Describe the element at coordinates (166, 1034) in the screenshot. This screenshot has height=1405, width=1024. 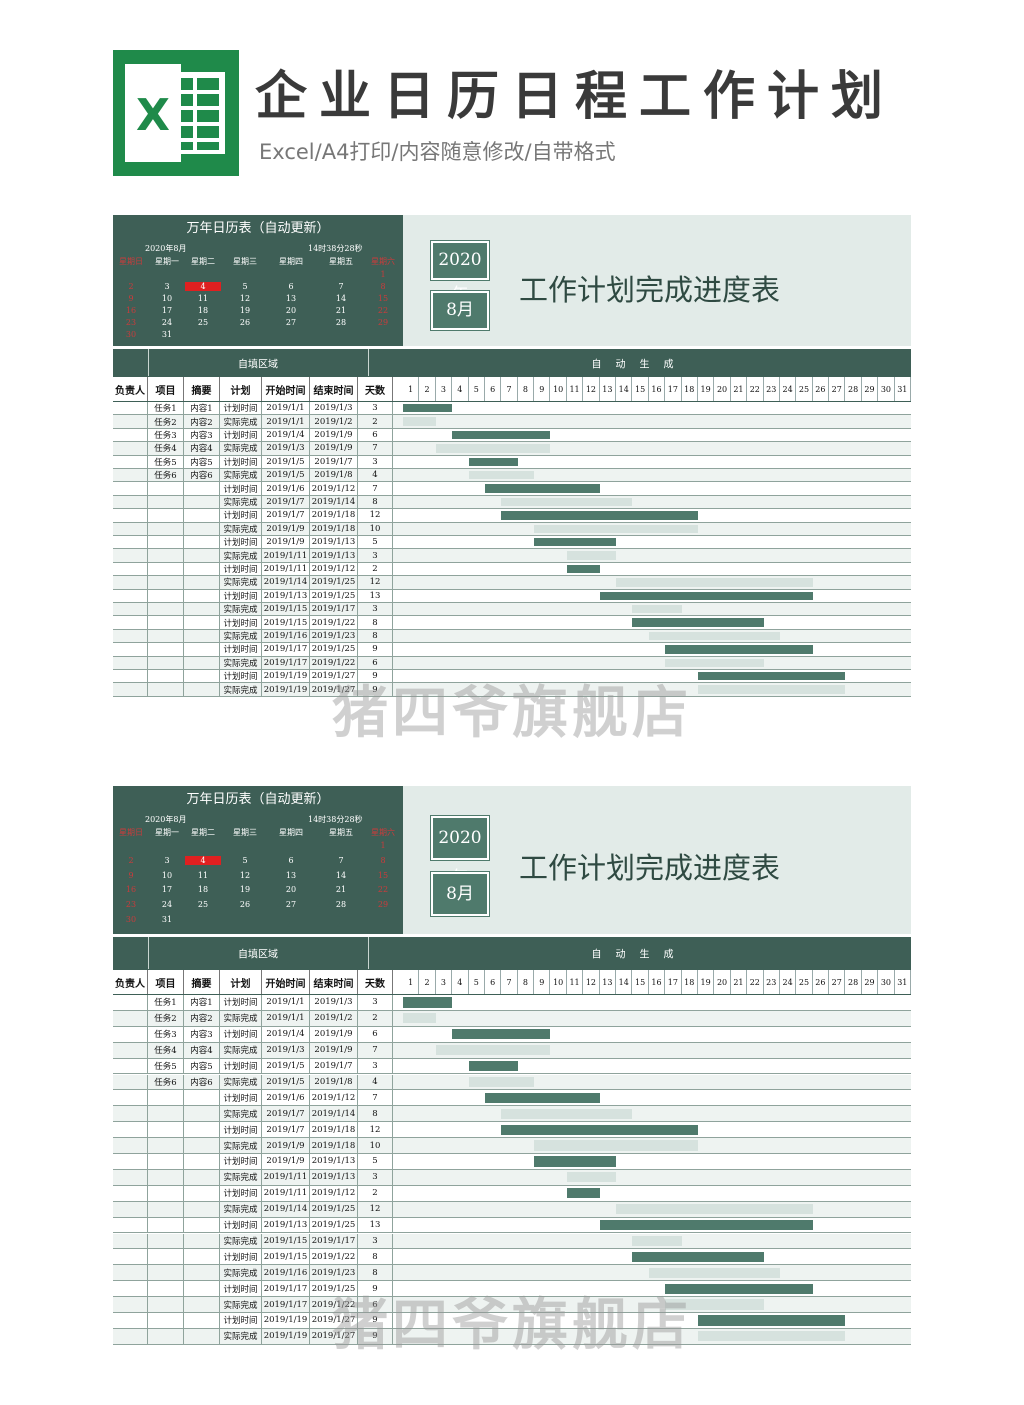
I see `cell-project: 任务3` at that location.